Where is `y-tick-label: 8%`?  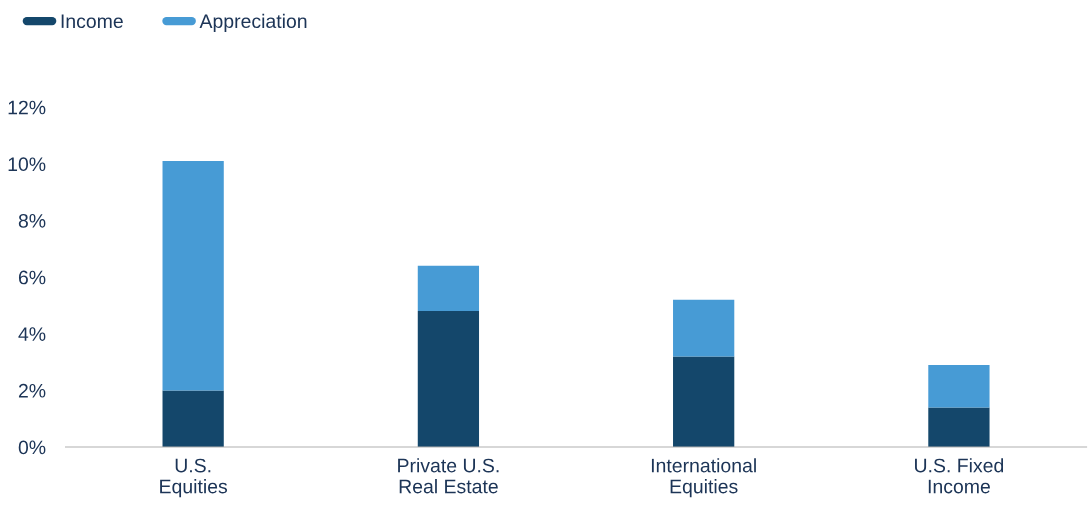
y-tick-label: 8% is located at coordinates (32, 220).